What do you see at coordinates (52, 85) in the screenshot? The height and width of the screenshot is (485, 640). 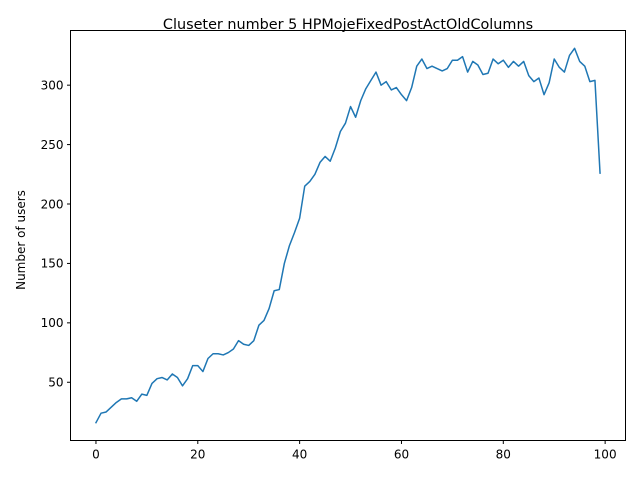 I see `y-tick-label: 300` at bounding box center [52, 85].